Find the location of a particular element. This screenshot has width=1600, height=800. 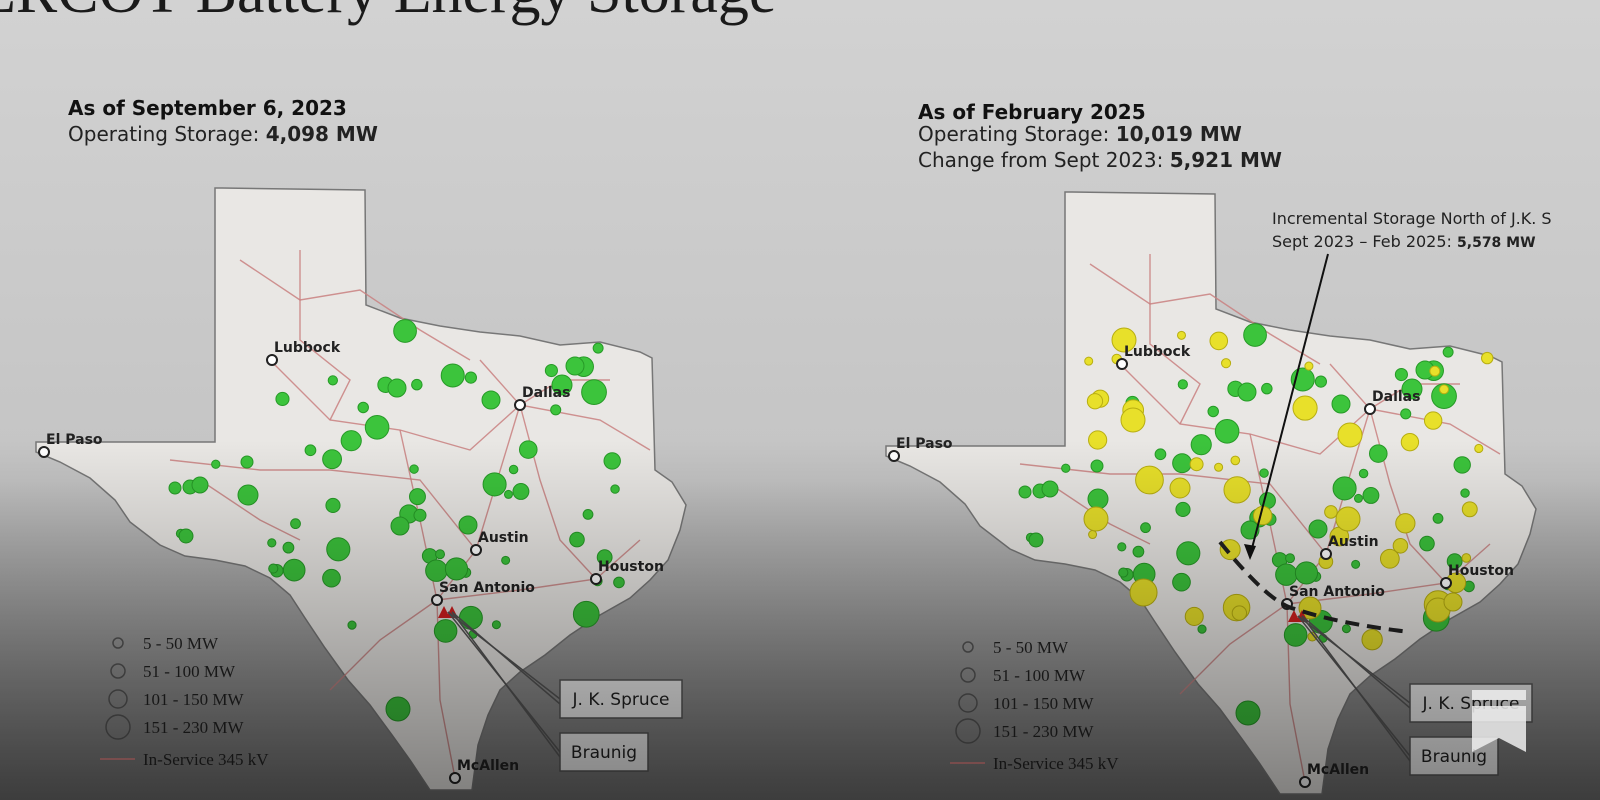

city-label: Houston is located at coordinates (1481, 571).